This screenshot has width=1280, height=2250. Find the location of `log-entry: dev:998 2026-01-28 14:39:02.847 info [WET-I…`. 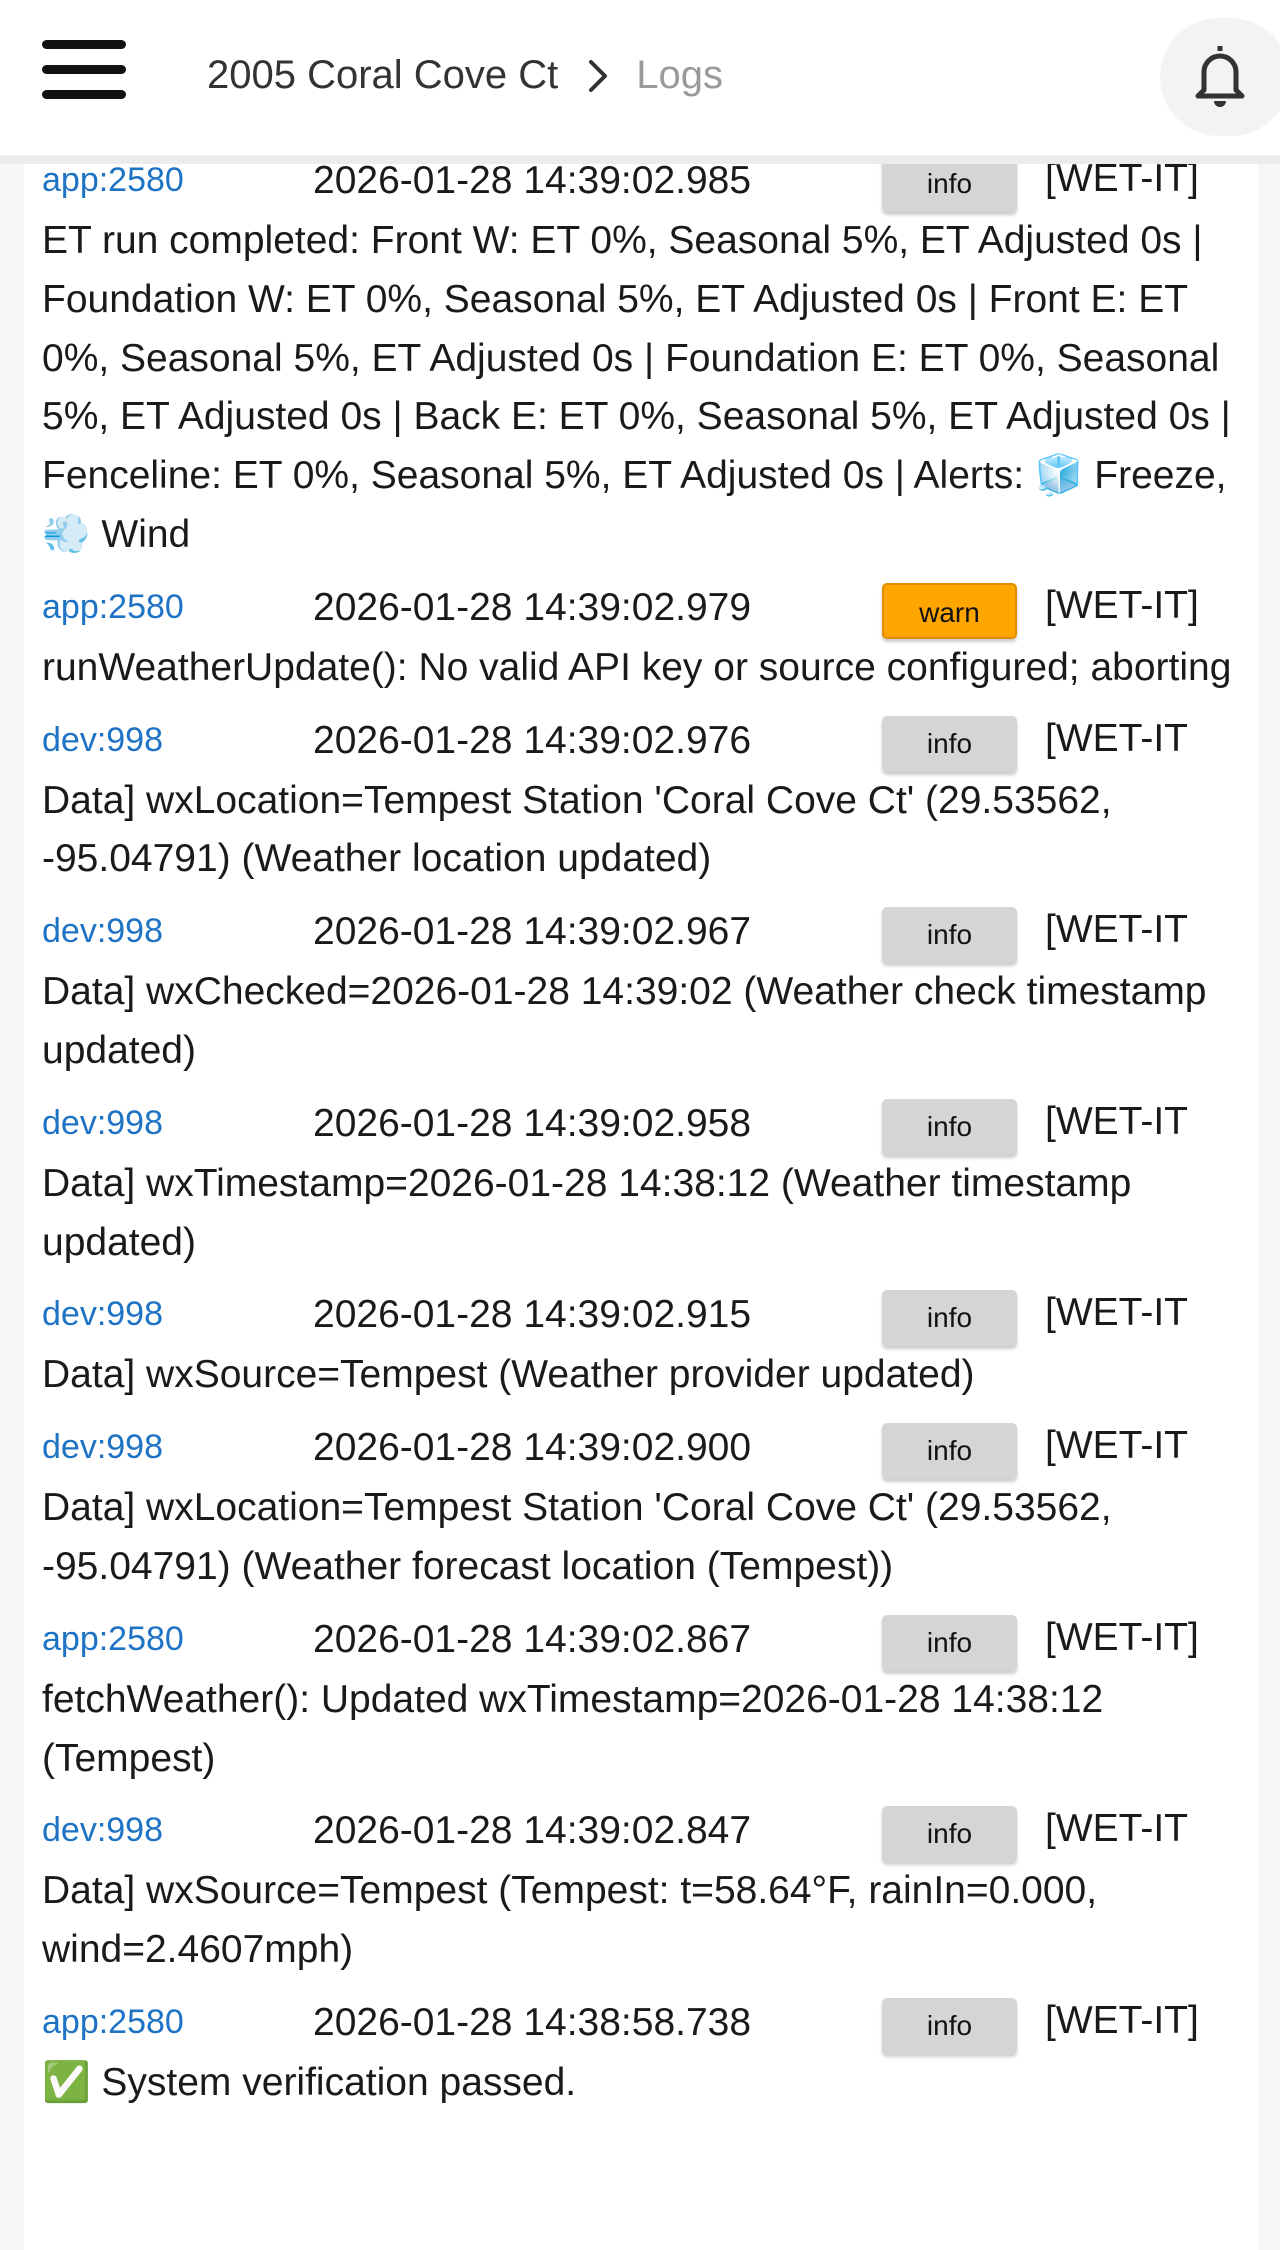

log-entry: dev:998 2026-01-28 14:39:02.847 info [WET-I… is located at coordinates (644, 1896).